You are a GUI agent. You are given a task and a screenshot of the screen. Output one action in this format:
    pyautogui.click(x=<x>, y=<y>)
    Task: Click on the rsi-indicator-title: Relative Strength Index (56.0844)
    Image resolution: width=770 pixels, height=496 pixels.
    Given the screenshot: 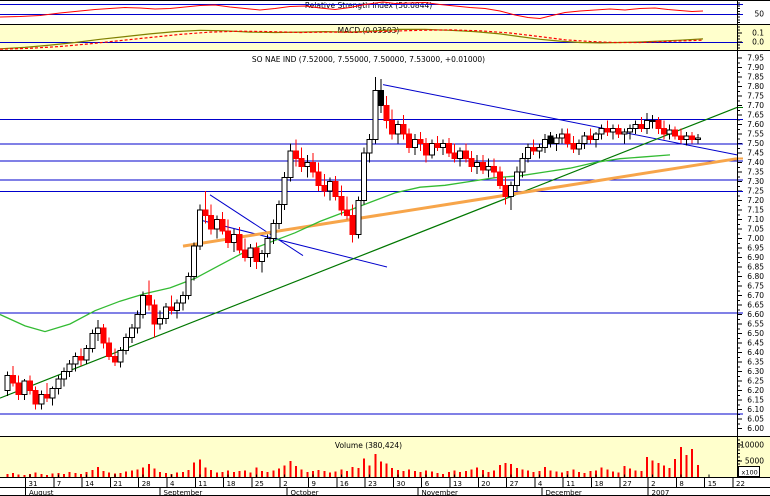 What is the action you would take?
    pyautogui.click(x=368, y=5)
    